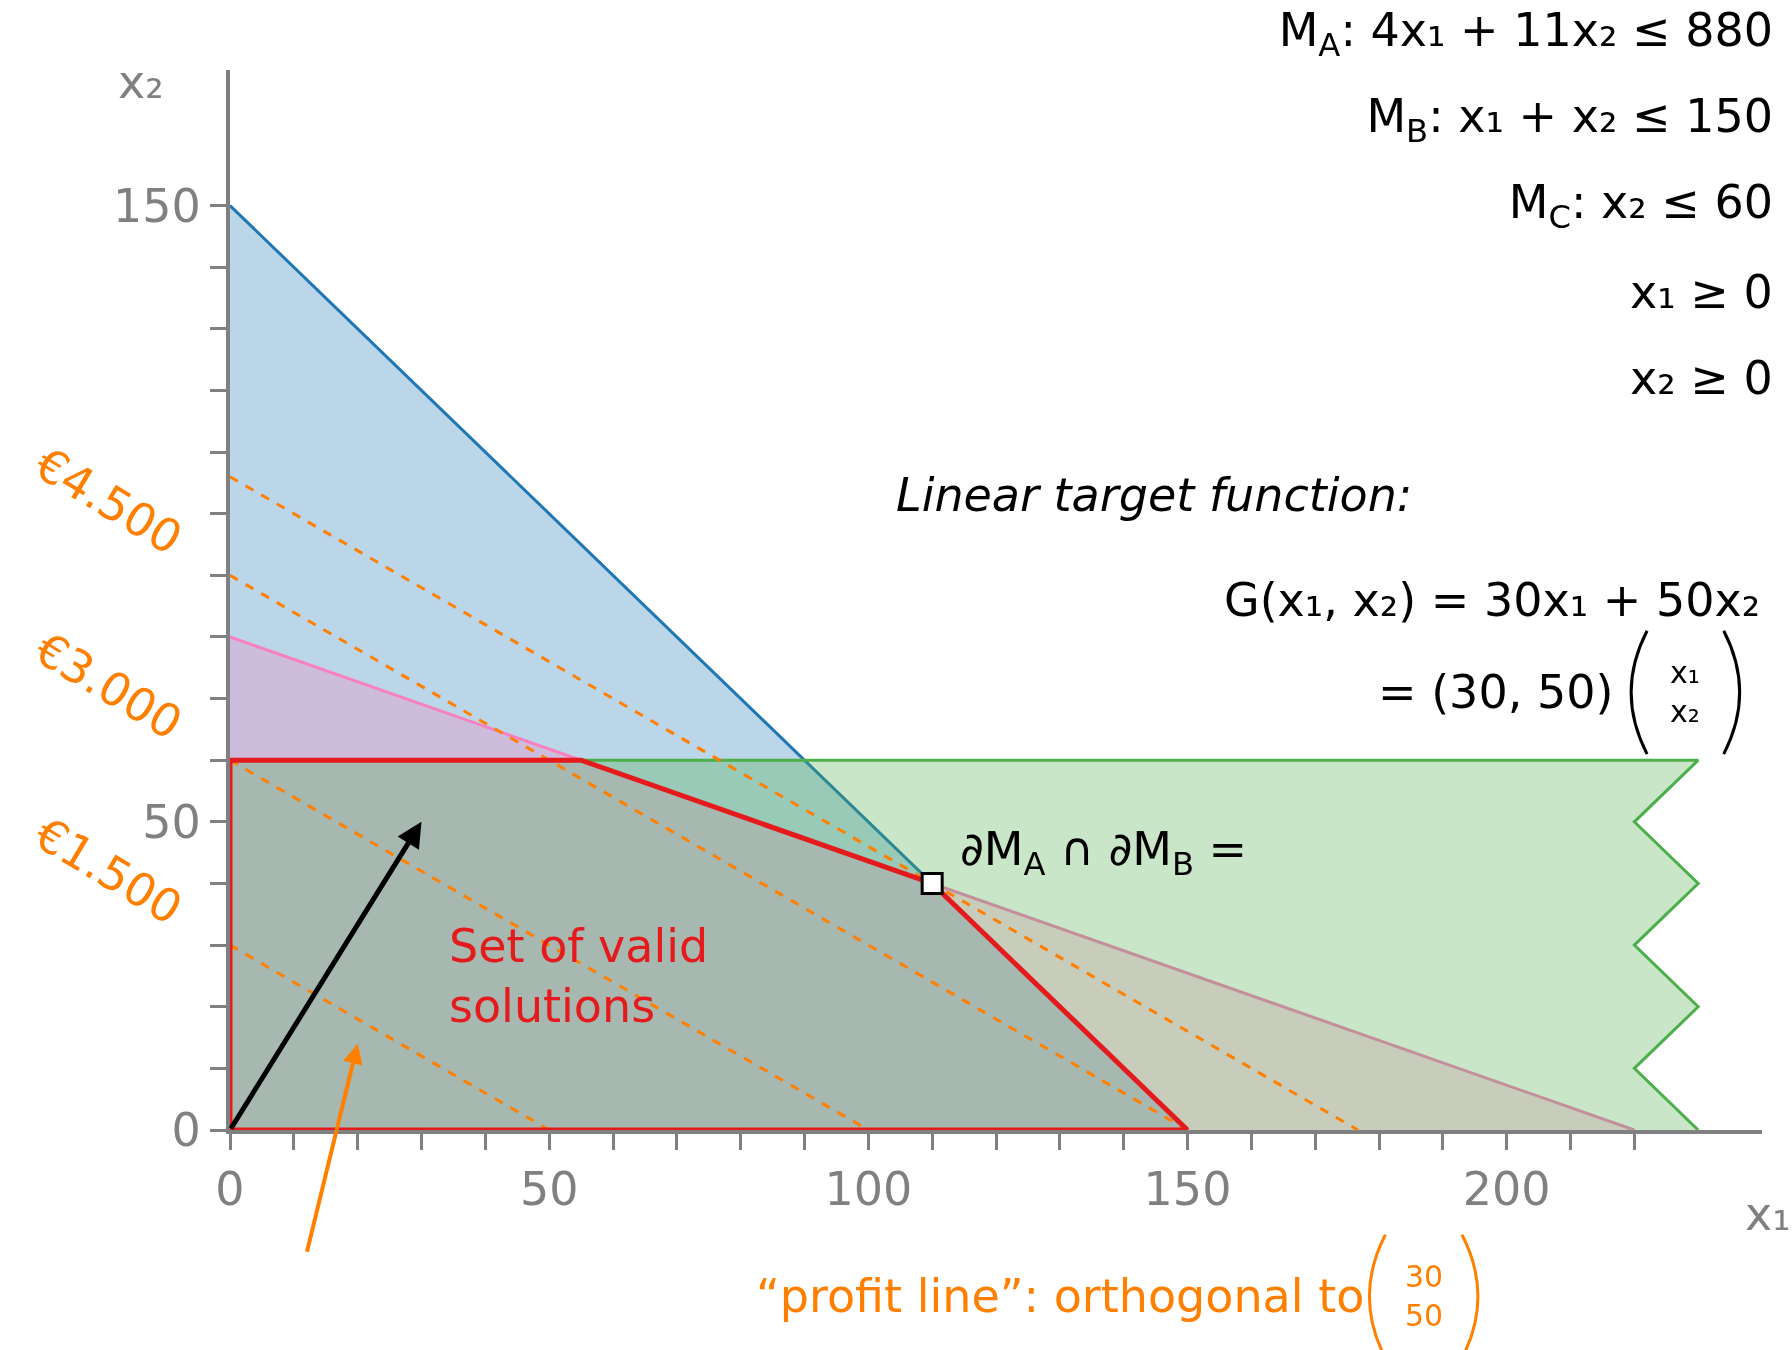 This screenshot has width=1792, height=1350. I want to click on annotation: x₁ x₂, so click(1685, 692).